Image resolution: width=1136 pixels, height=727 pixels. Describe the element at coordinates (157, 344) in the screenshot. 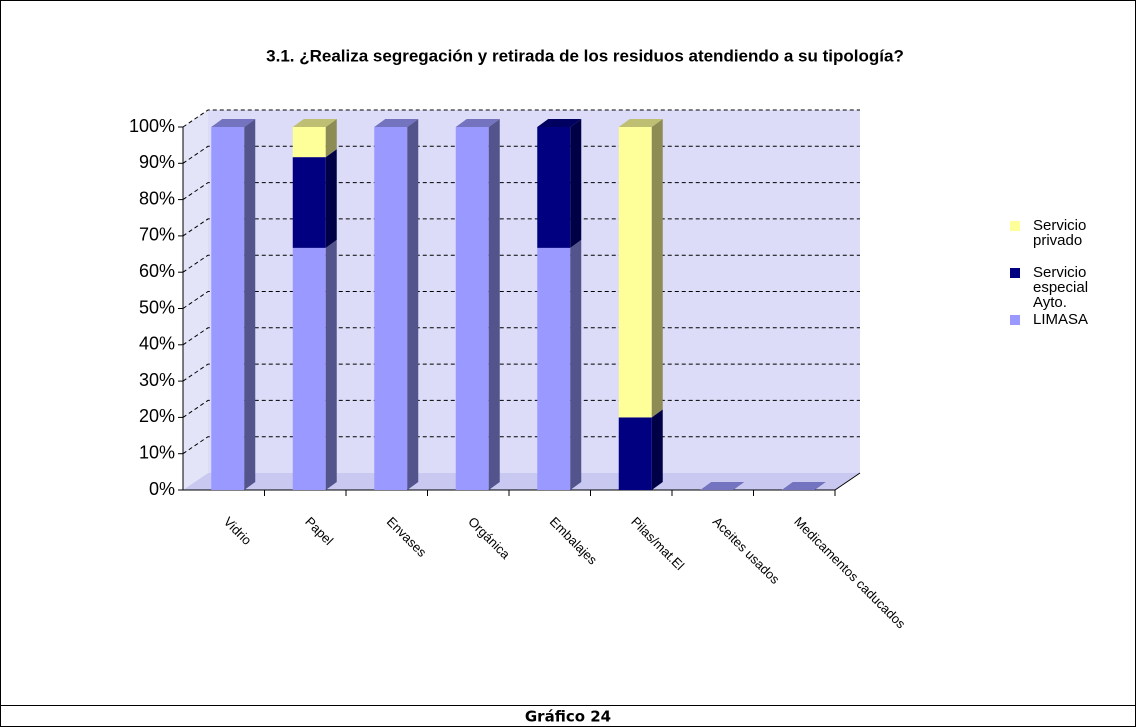

I see `y-tick-label: 40%` at that location.